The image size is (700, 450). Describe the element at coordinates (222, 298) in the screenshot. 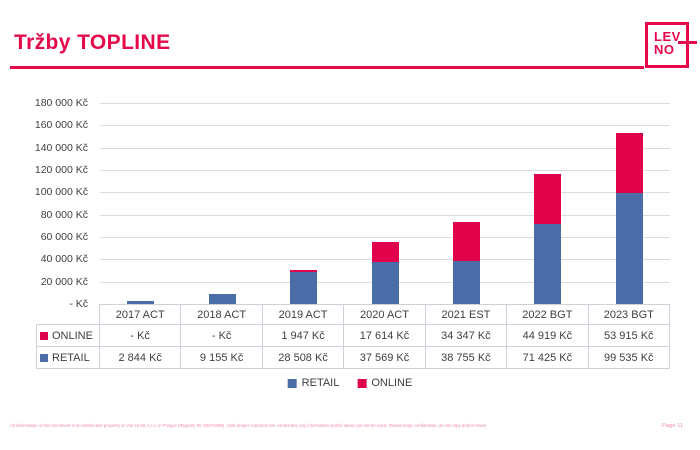

I see `bar-2018-act-retail` at that location.